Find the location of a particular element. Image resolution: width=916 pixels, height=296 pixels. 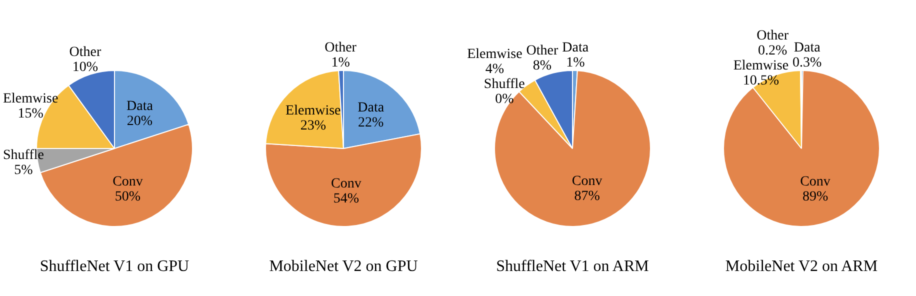

data-label: 22% is located at coordinates (371, 123).